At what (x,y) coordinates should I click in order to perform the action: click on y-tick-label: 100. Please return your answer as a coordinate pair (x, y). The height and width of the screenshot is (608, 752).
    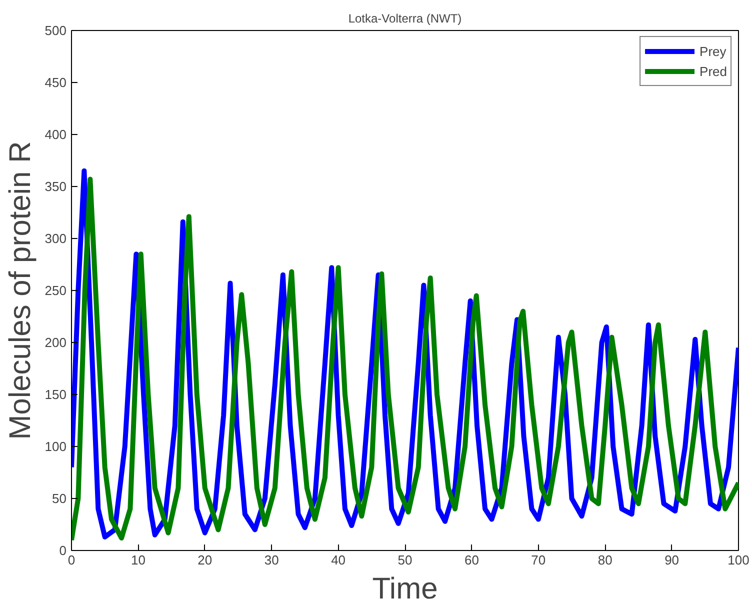
    Looking at the image, I should click on (55, 446).